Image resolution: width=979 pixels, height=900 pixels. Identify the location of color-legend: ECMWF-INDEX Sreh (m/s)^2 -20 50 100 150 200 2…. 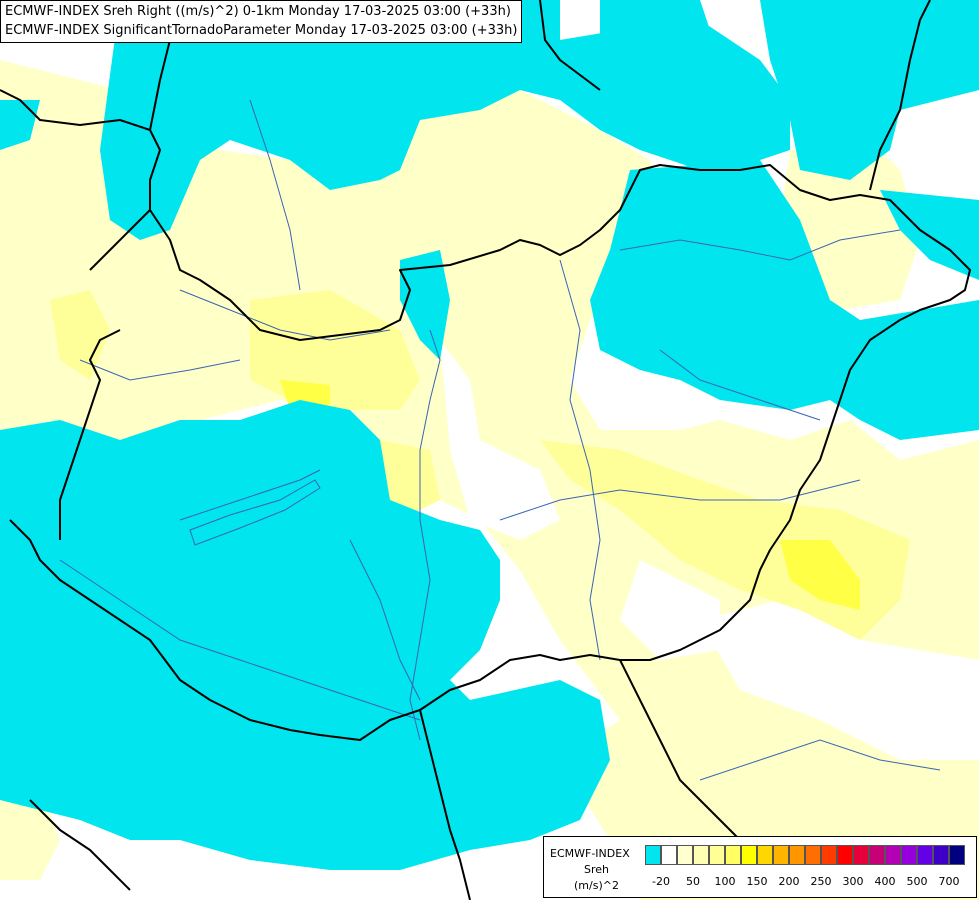
(760, 867).